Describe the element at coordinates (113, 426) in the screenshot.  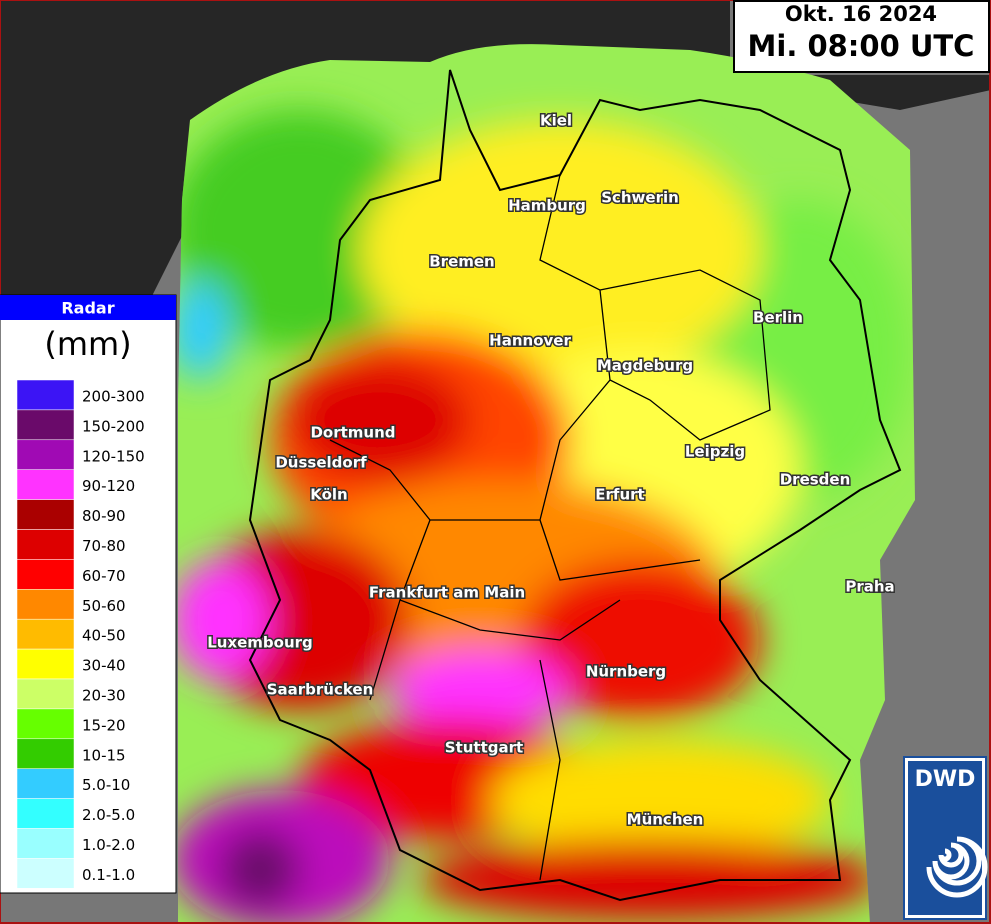
I see `legend-label: 150-200` at that location.